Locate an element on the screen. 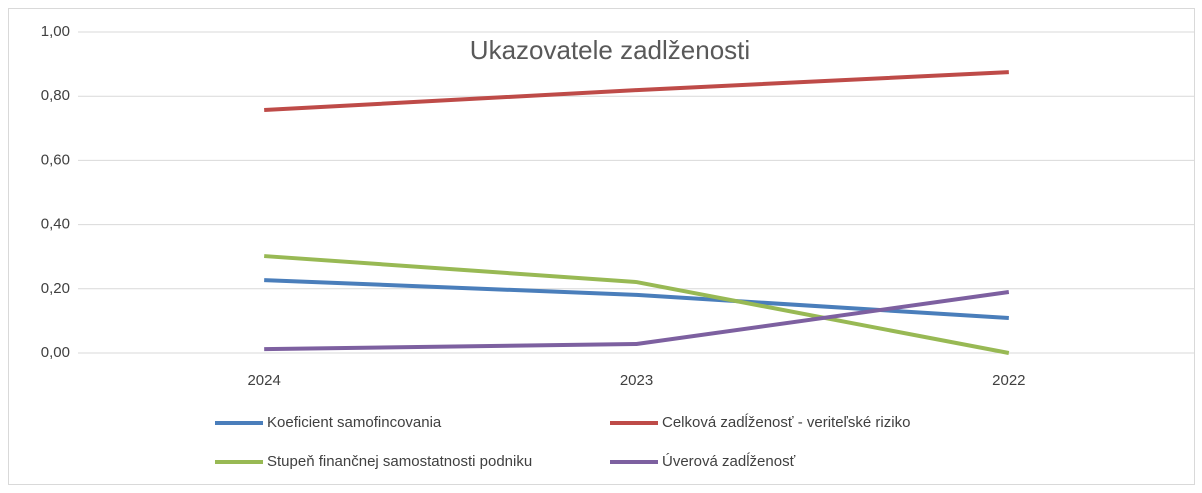 This screenshot has height=493, width=1202. x-tick-label: 2024 is located at coordinates (263, 380).